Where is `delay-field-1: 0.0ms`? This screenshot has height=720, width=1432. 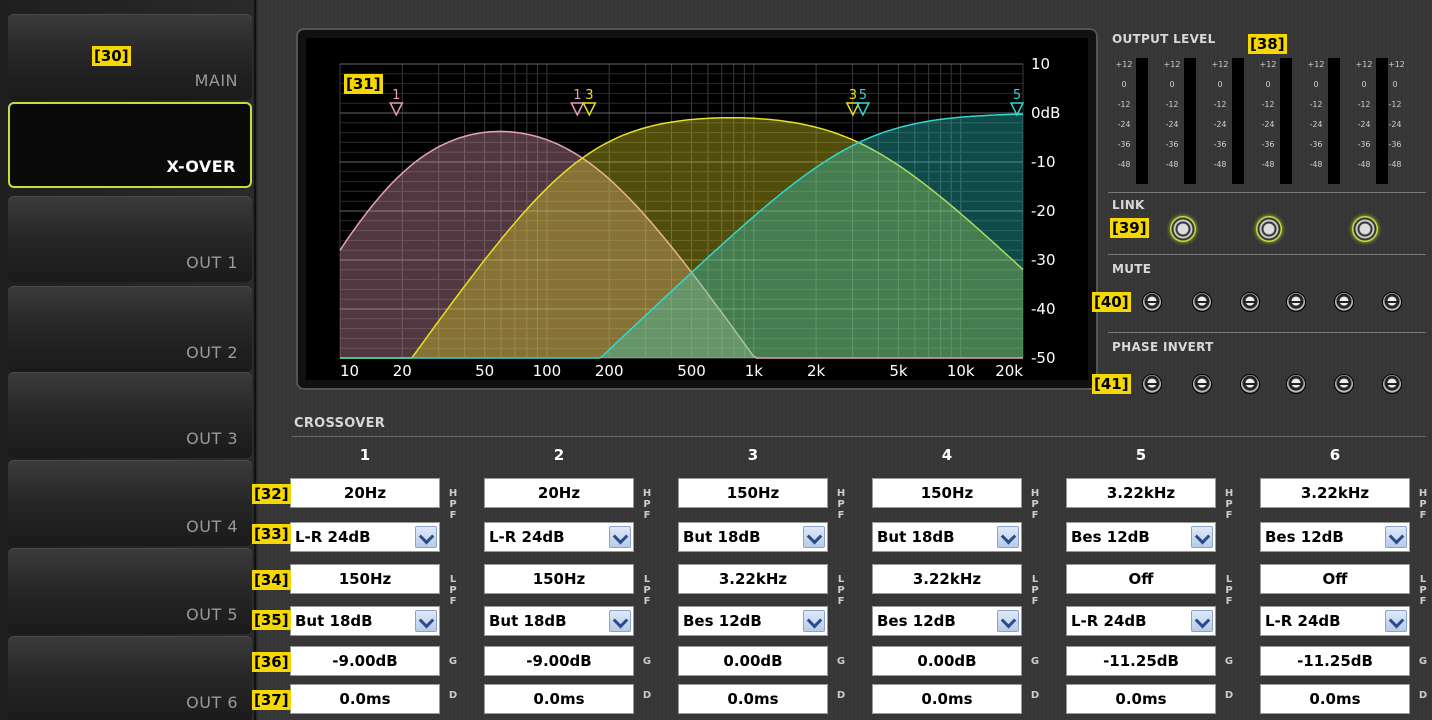 delay-field-1: 0.0ms is located at coordinates (365, 699).